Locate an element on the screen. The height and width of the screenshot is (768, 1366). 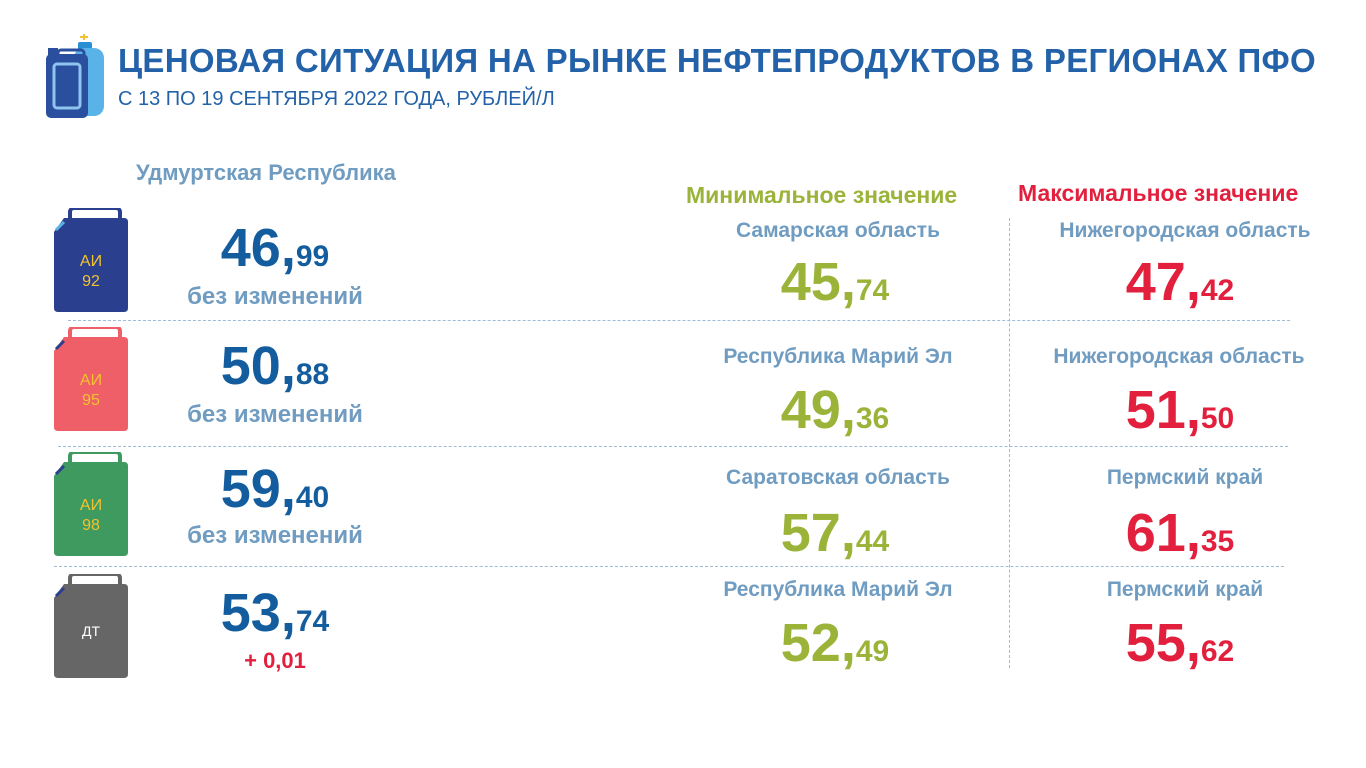
max-price-fraction: 62 is located at coordinates (1217, 651).